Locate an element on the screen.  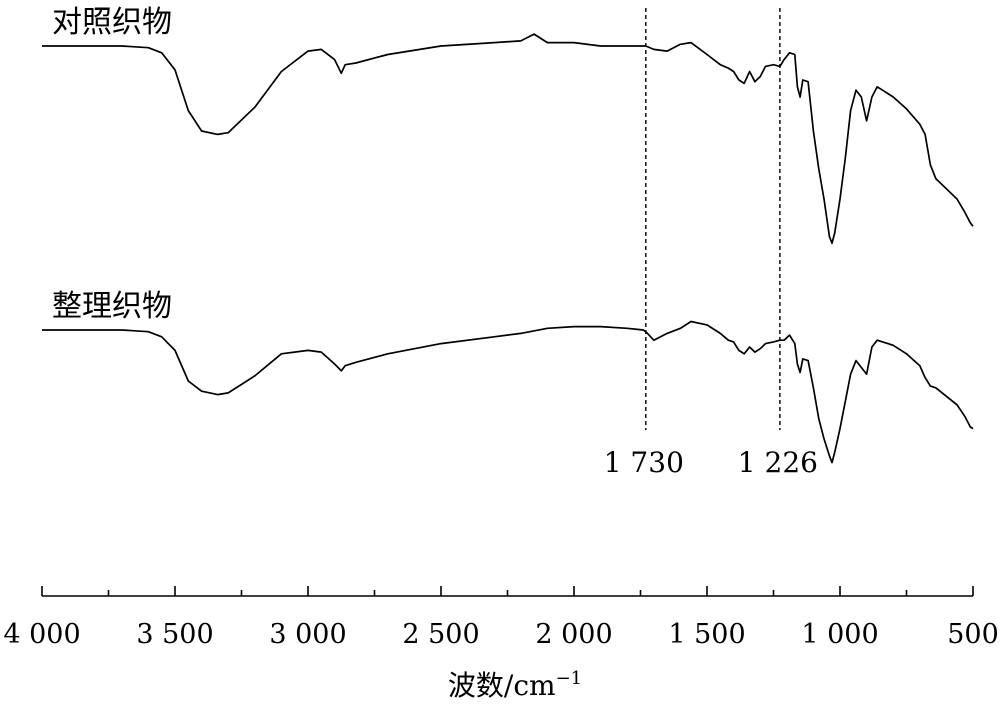
x-tick-label: 500 is located at coordinates (973, 634).